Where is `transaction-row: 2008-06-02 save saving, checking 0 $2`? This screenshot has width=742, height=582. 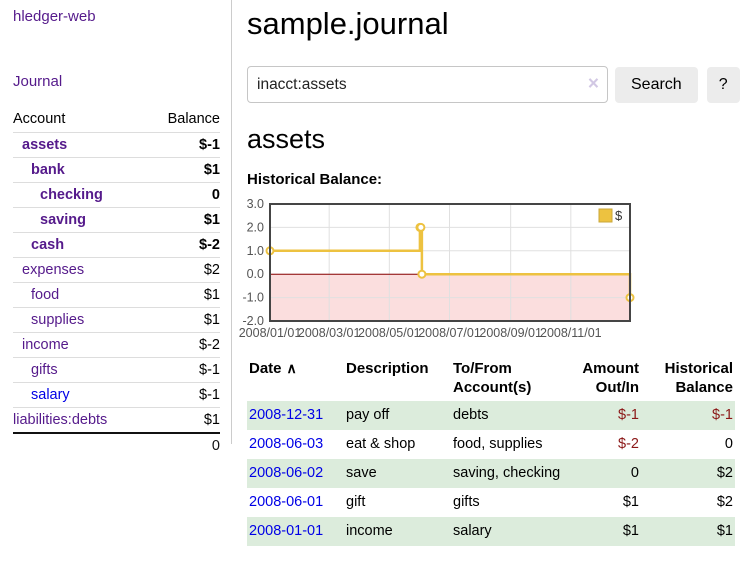 transaction-row: 2008-06-02 save saving, checking 0 $2 is located at coordinates (491, 473).